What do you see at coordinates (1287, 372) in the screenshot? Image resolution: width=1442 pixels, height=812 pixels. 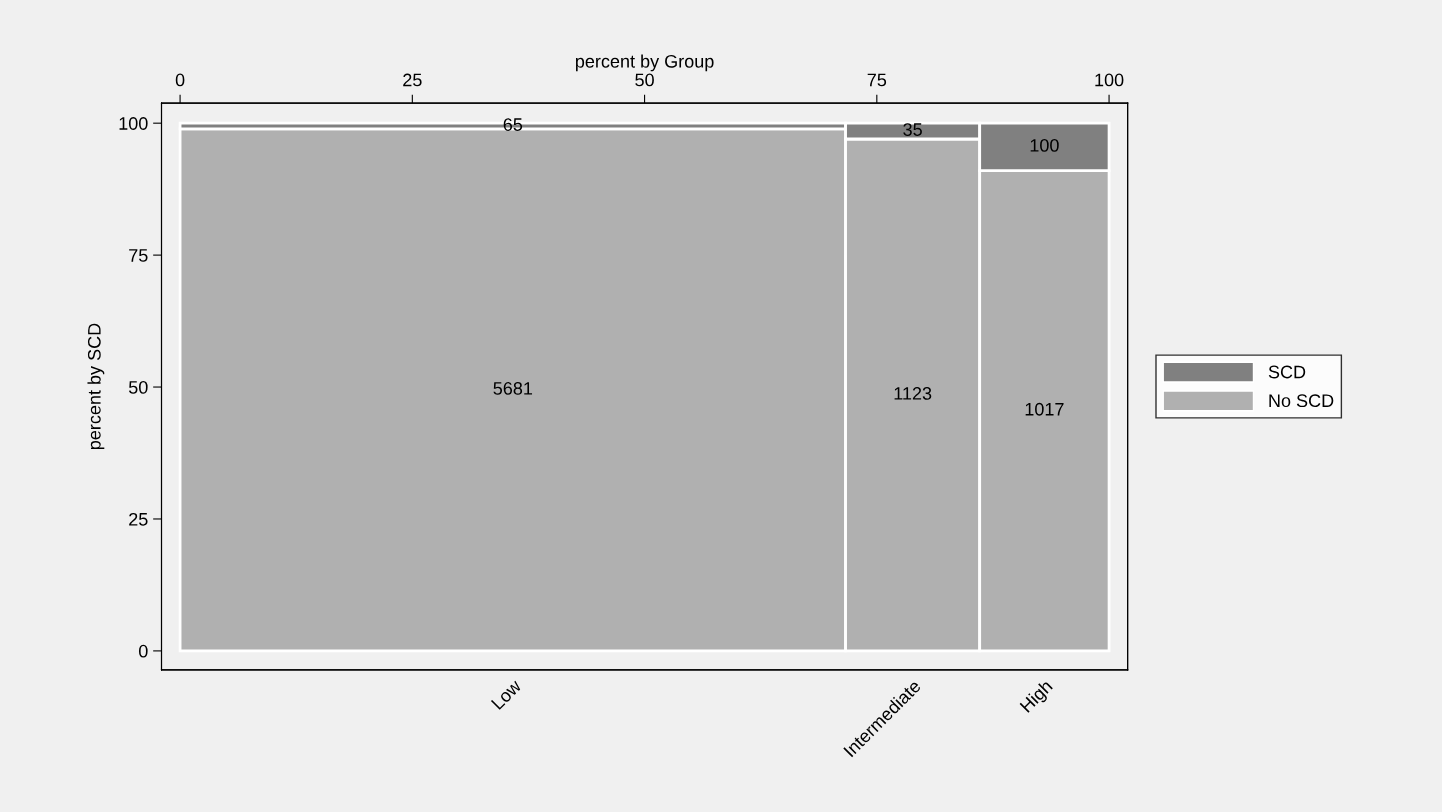 I see `legend-label: SCD` at bounding box center [1287, 372].